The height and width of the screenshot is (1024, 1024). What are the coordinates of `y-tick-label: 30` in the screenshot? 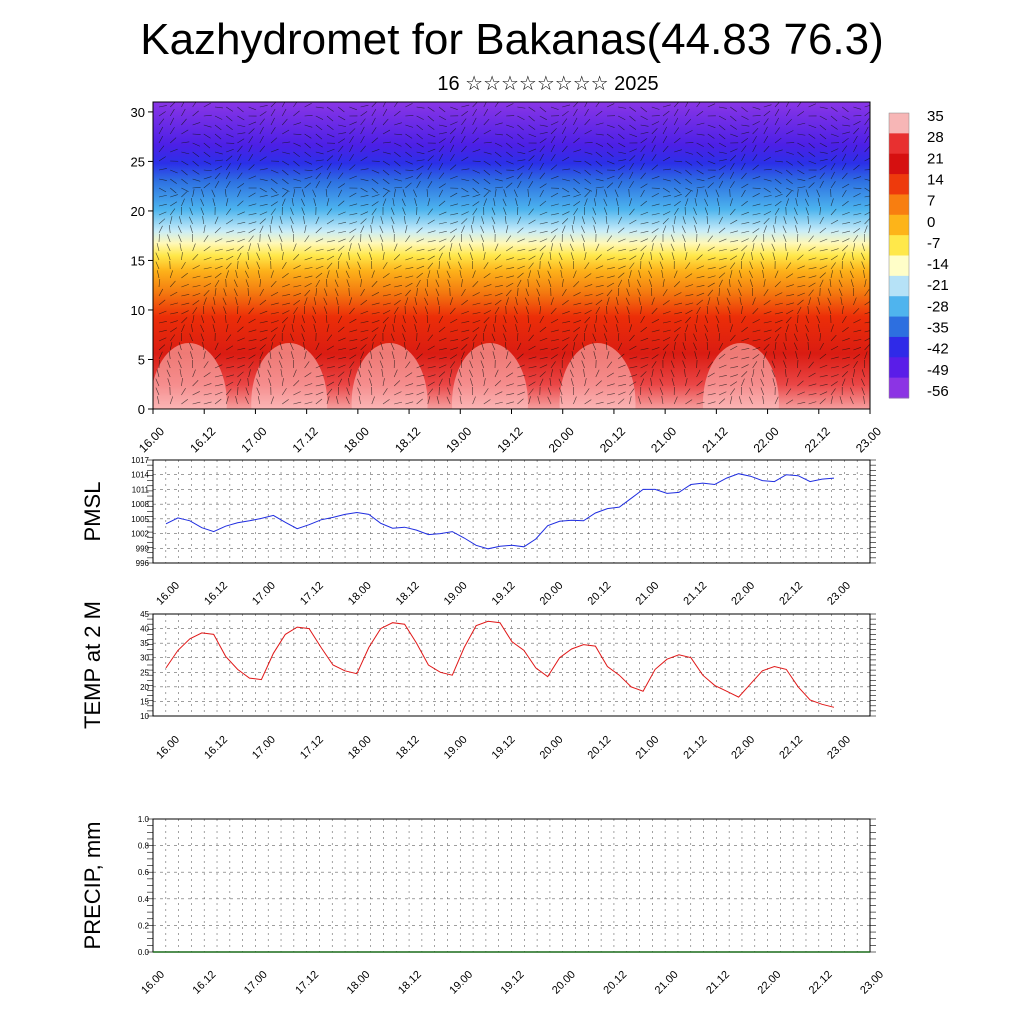 It's located at (138, 112).